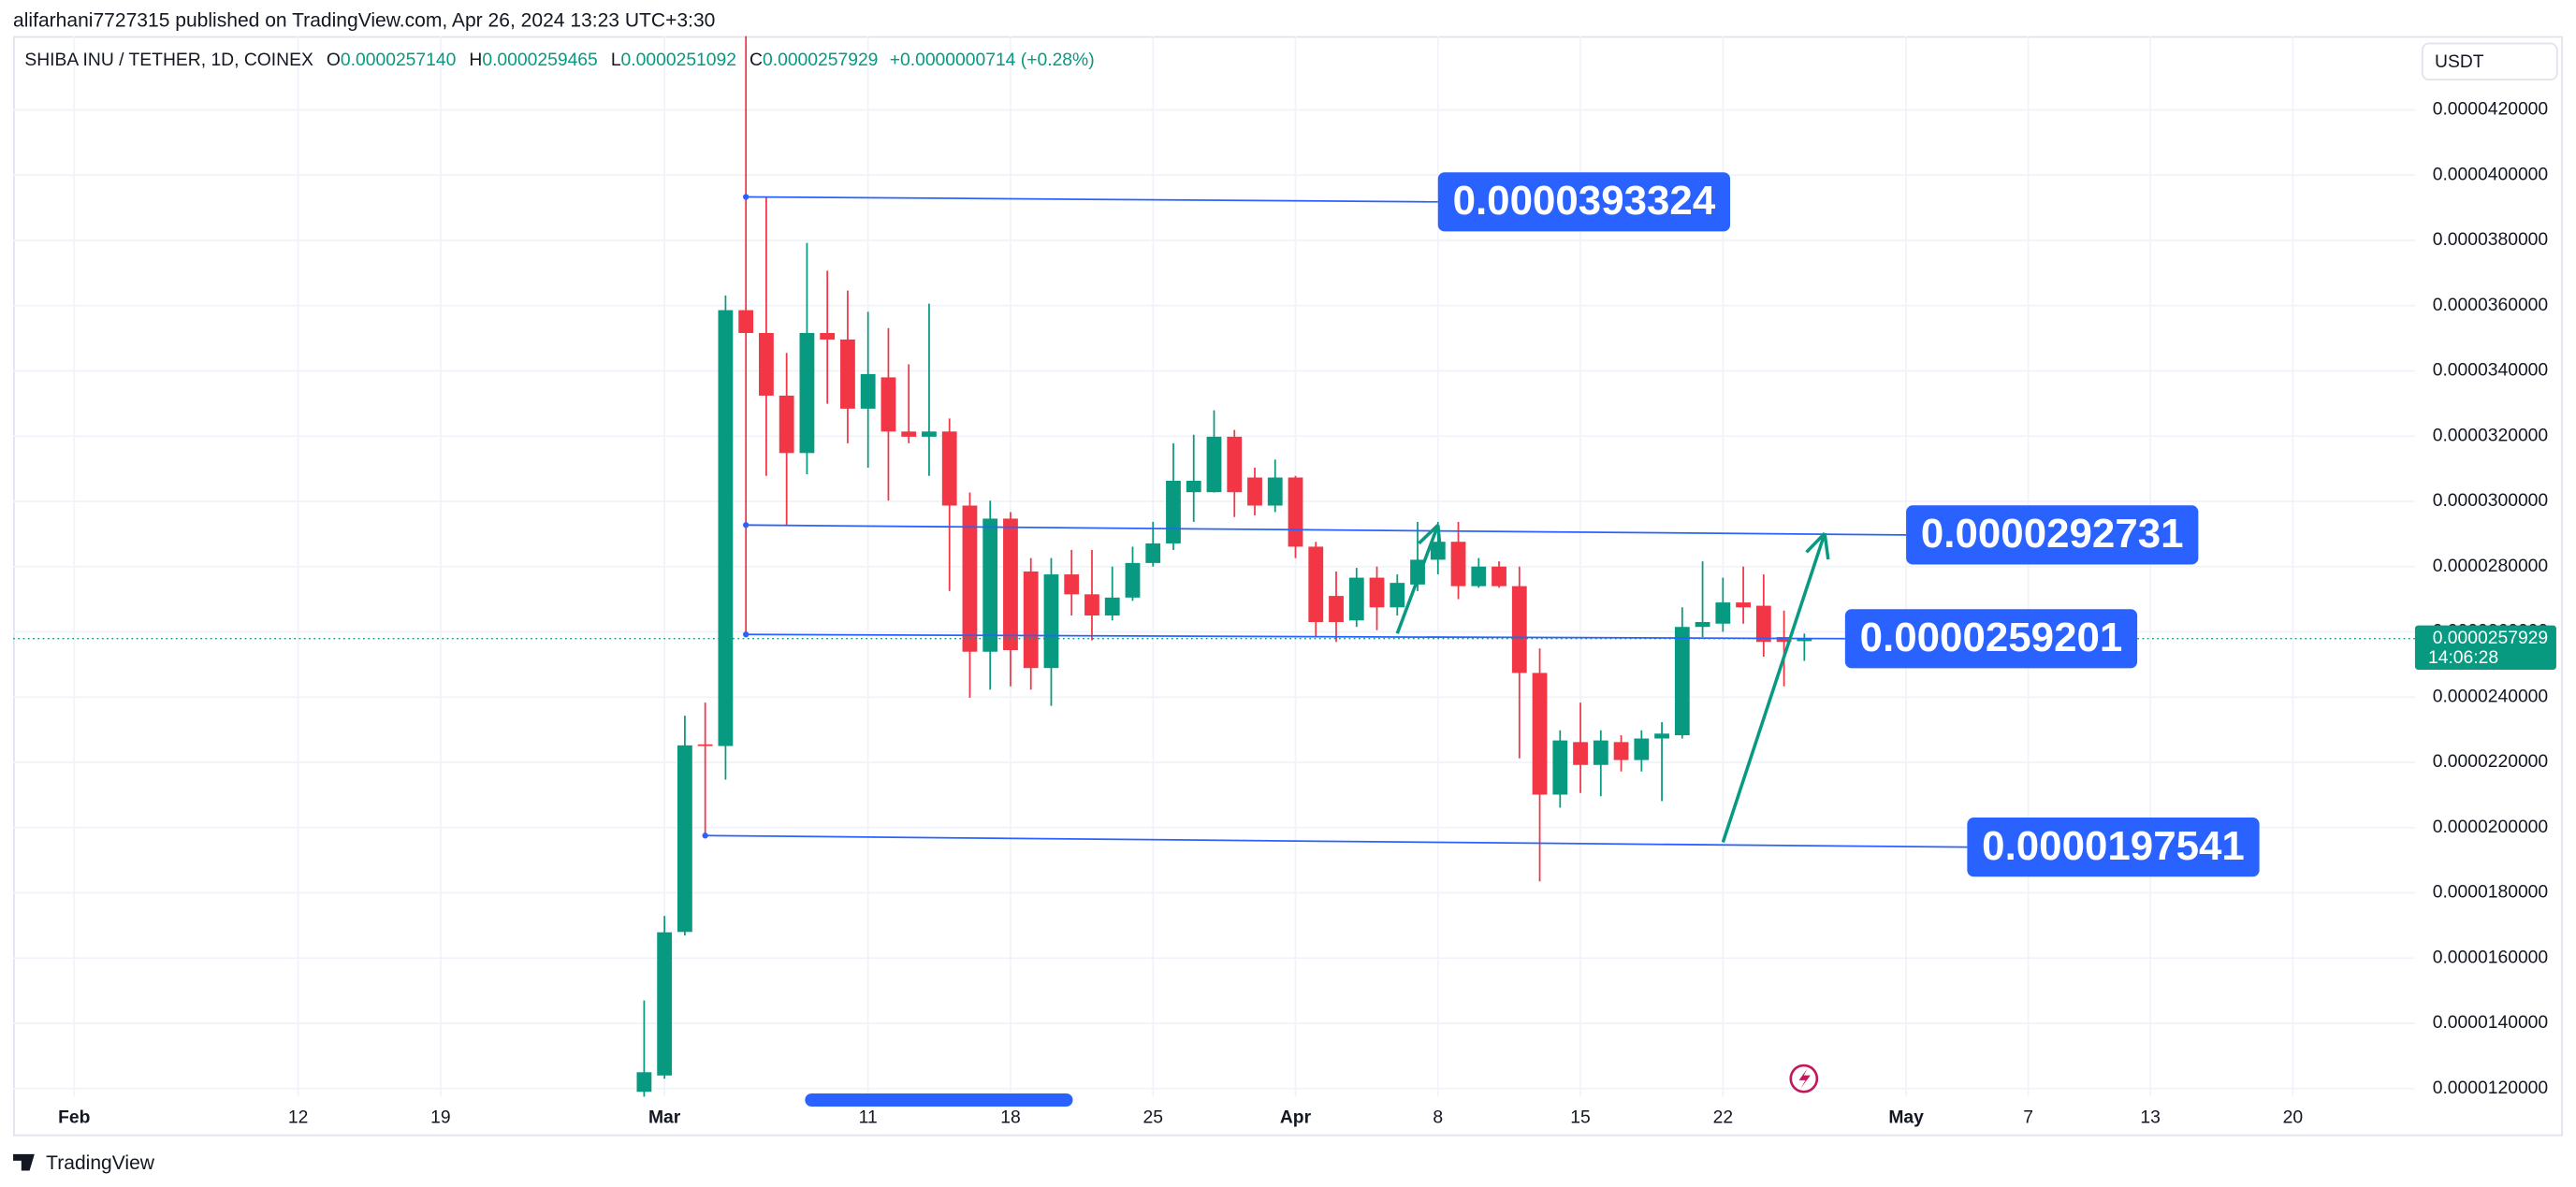 The image size is (2576, 1187). What do you see at coordinates (2490, 501) in the screenshot?
I see `y-tick-label: 0.0000300000` at bounding box center [2490, 501].